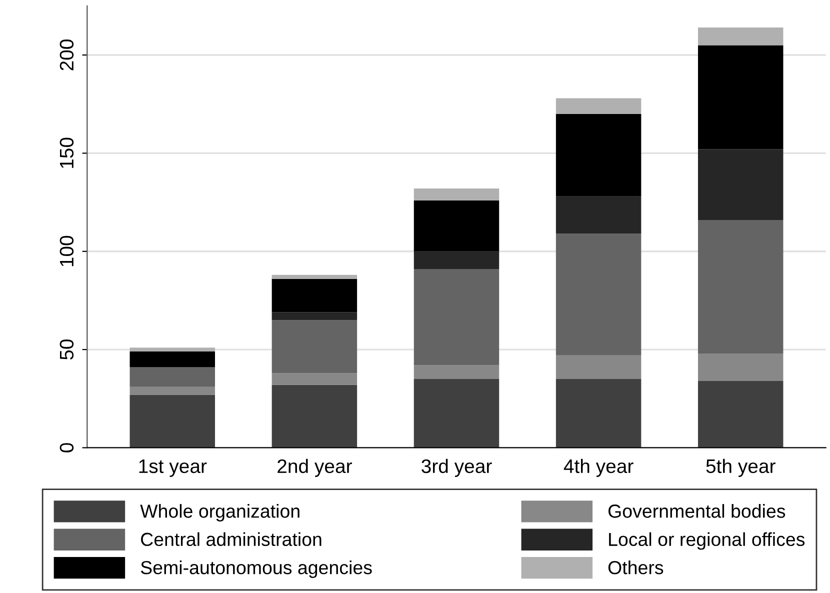 The height and width of the screenshot is (593, 830). I want to click on y-tick-label: 0, so click(67, 447).